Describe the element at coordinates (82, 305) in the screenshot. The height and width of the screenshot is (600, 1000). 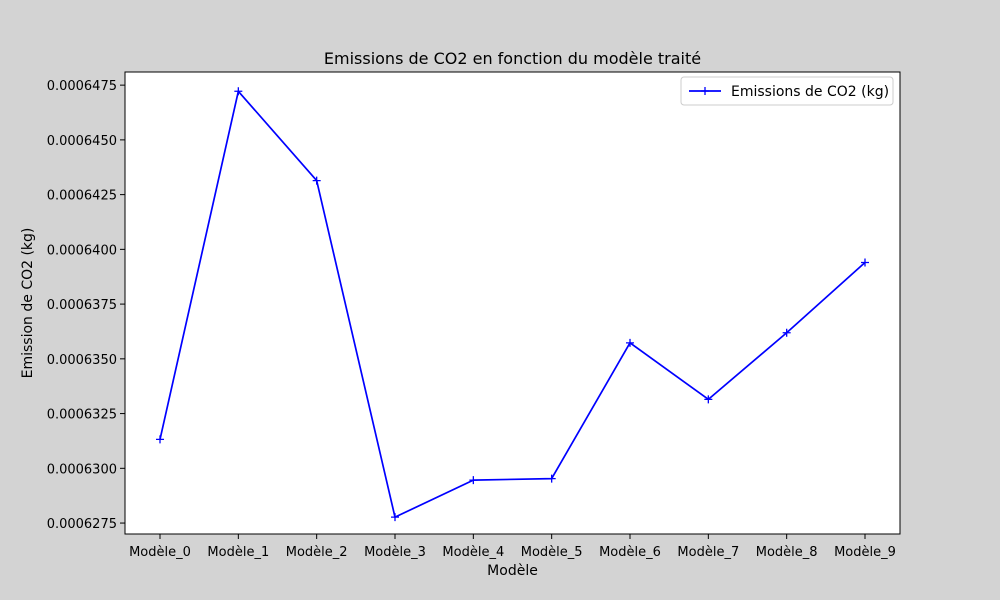
I see `y-tick-label: 0.0006375` at that location.